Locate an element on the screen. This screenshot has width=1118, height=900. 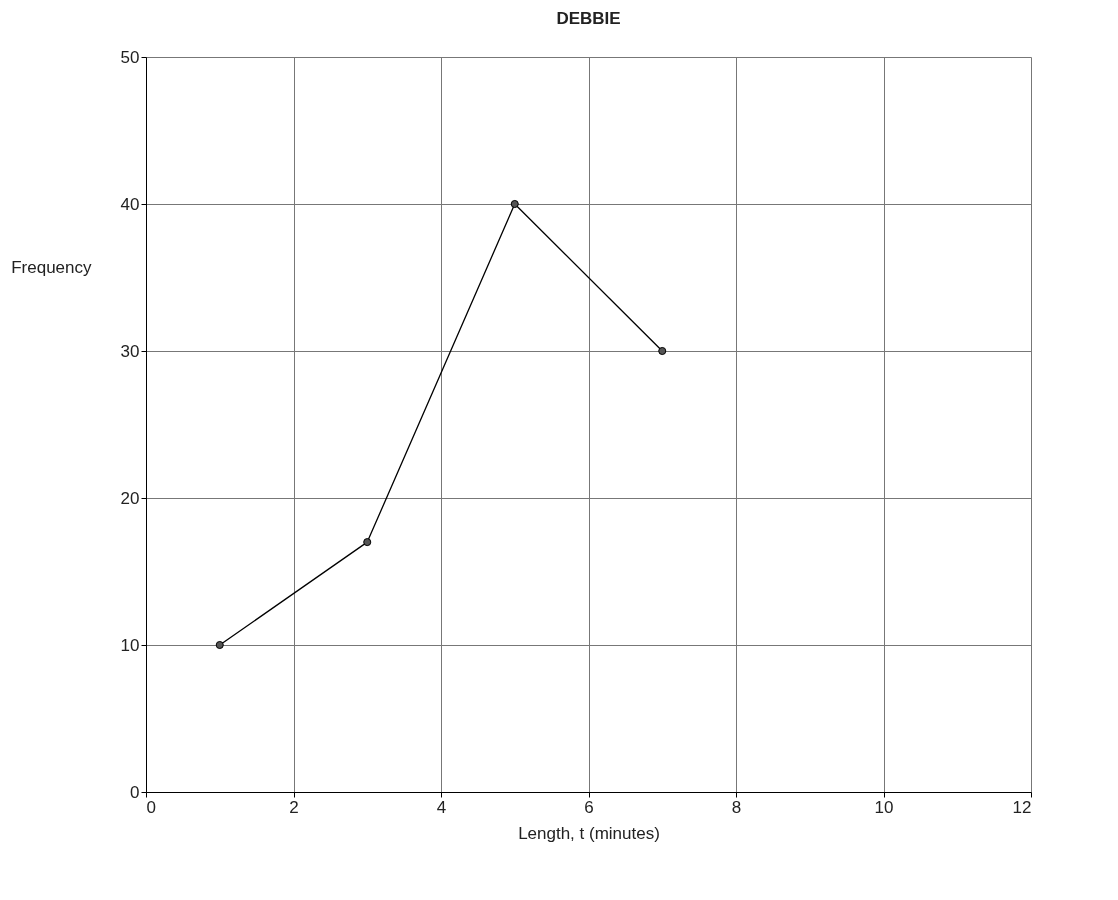
x-tick-label: 4 is located at coordinates (441, 807).